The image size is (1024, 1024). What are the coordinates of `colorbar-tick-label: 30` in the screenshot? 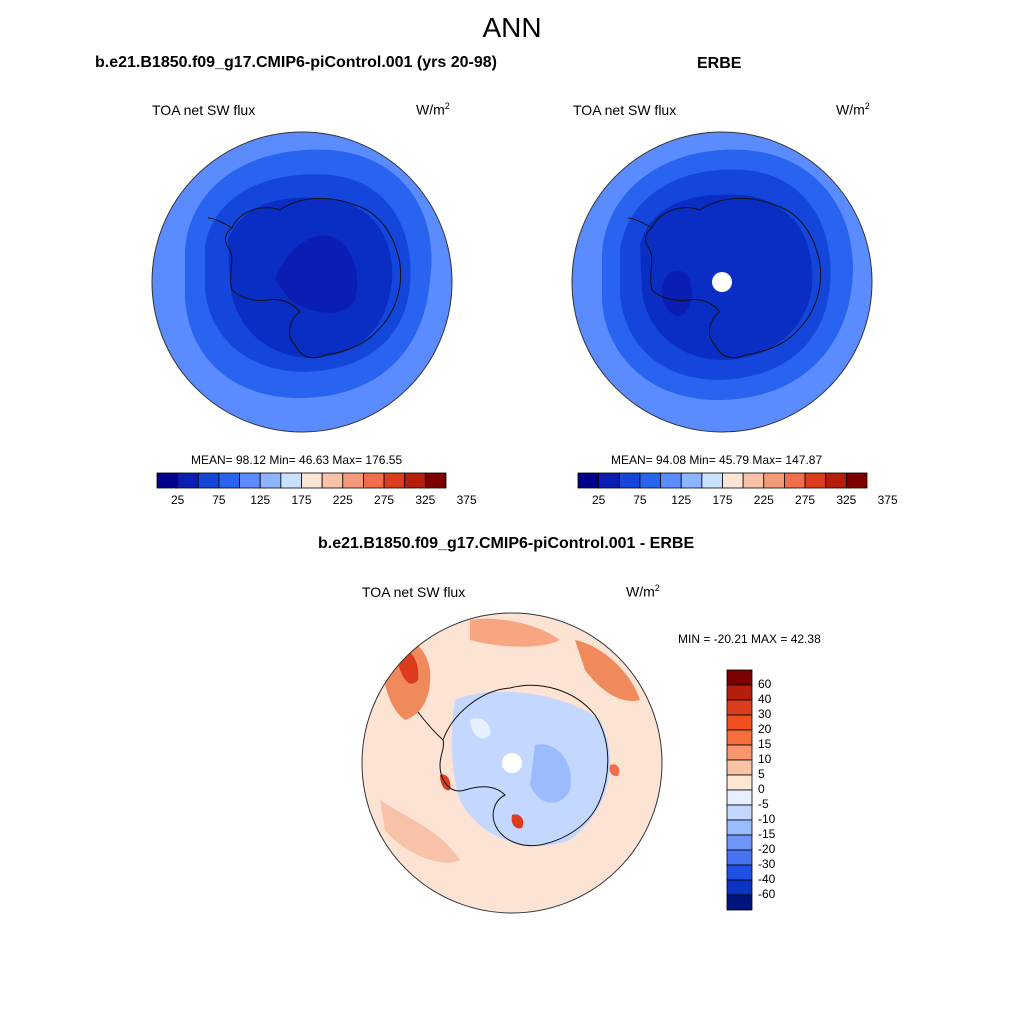 It's located at (765, 714).